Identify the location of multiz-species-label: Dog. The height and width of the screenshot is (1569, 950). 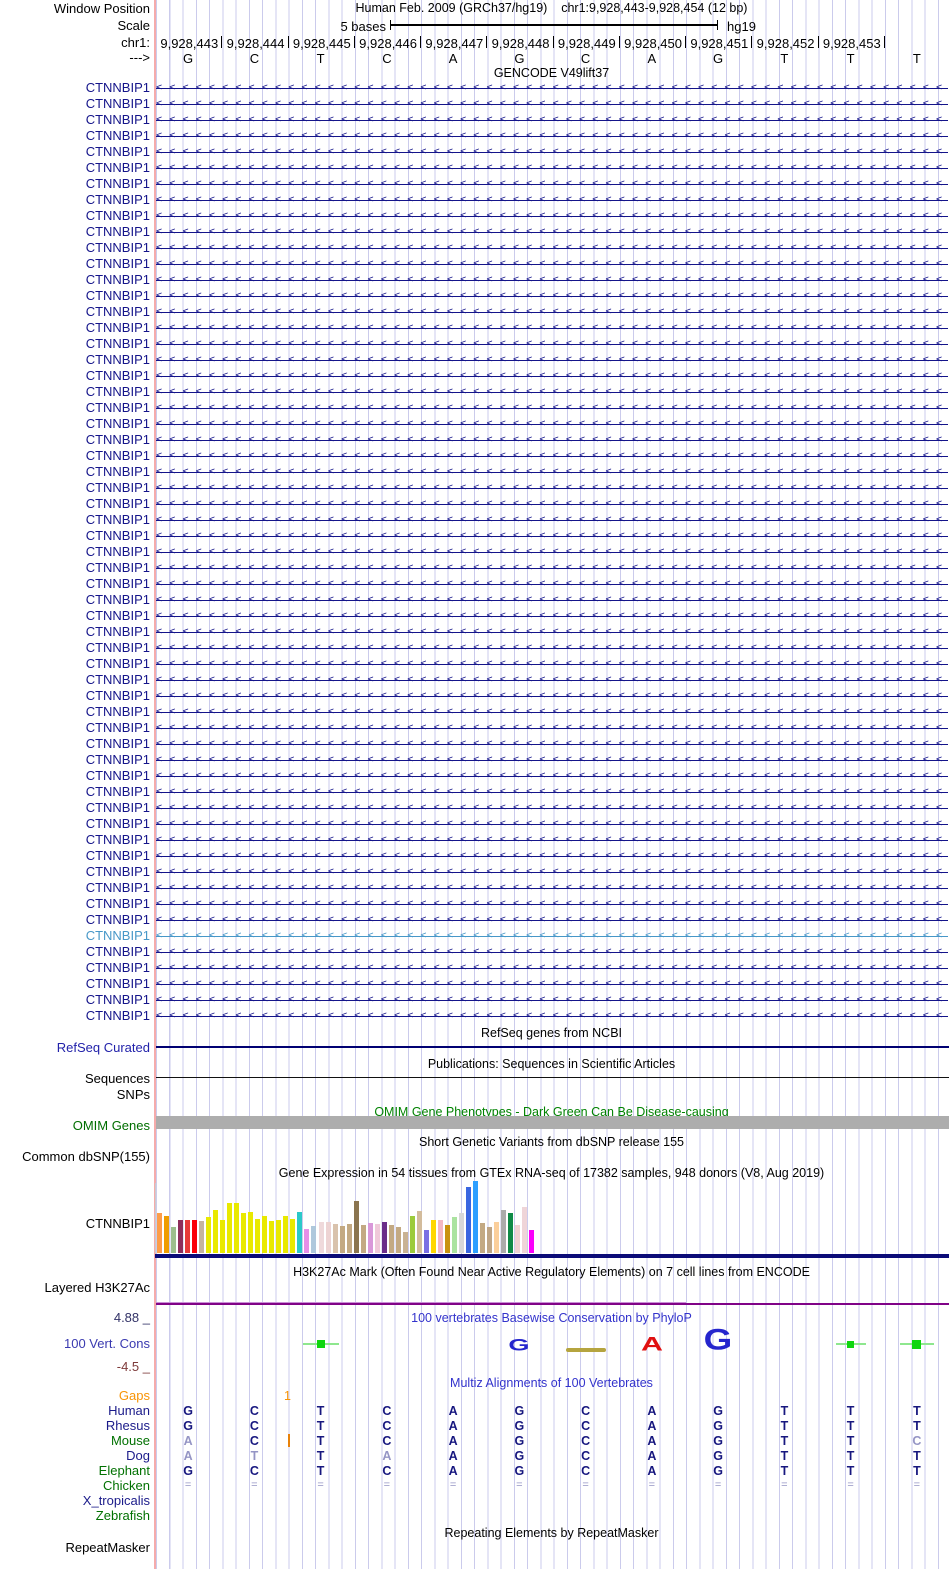
(138, 1455).